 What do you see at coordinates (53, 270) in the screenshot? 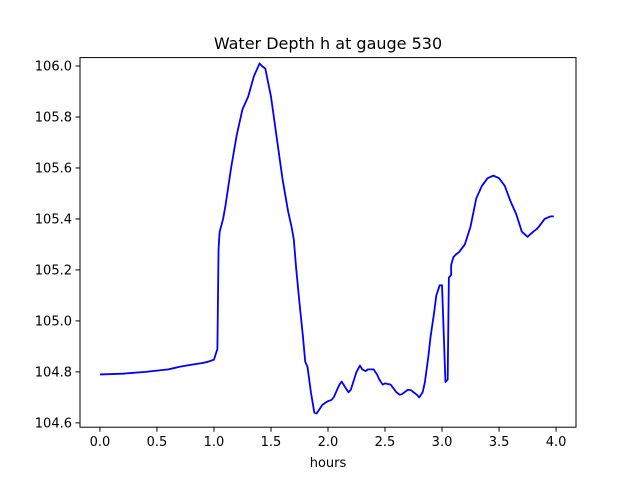
I see `y-tick-label: 105.2` at bounding box center [53, 270].